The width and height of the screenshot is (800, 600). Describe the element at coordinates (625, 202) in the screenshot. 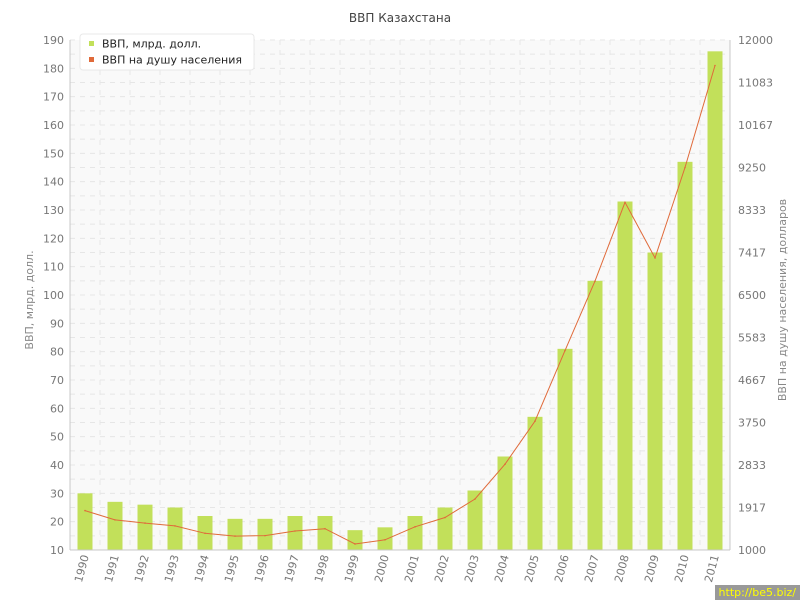

I see `line-point-2008` at that location.